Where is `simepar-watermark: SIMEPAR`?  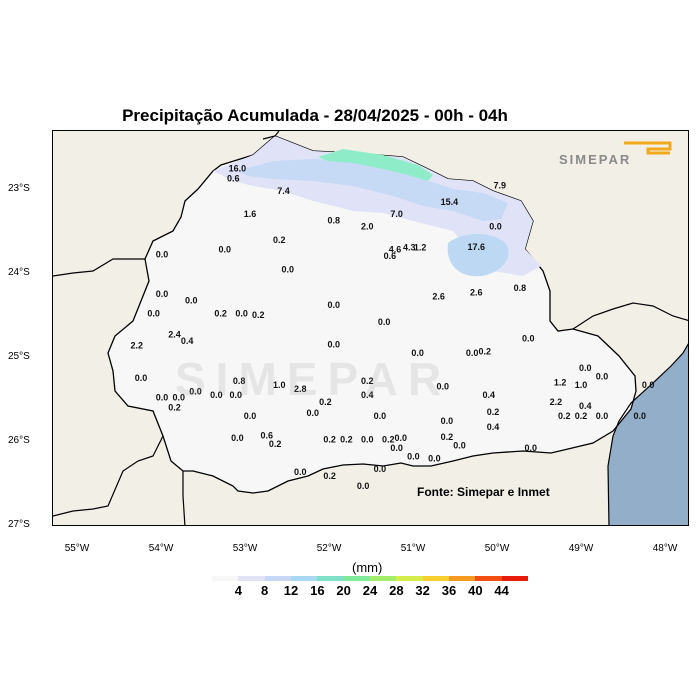
simepar-watermark: SIMEPAR is located at coordinates (313, 379).